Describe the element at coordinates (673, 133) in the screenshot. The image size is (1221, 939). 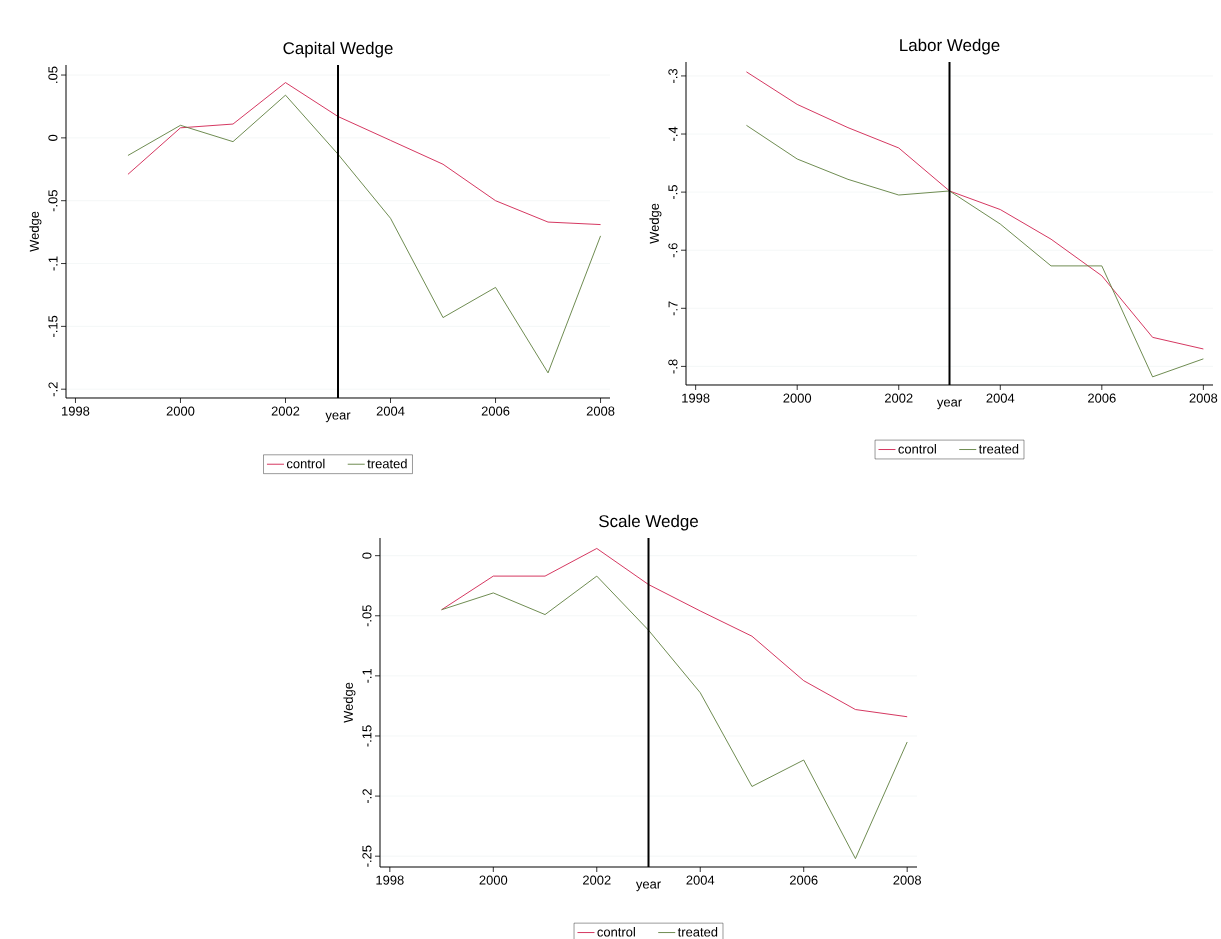
I see `y-tick-label: -.4` at that location.